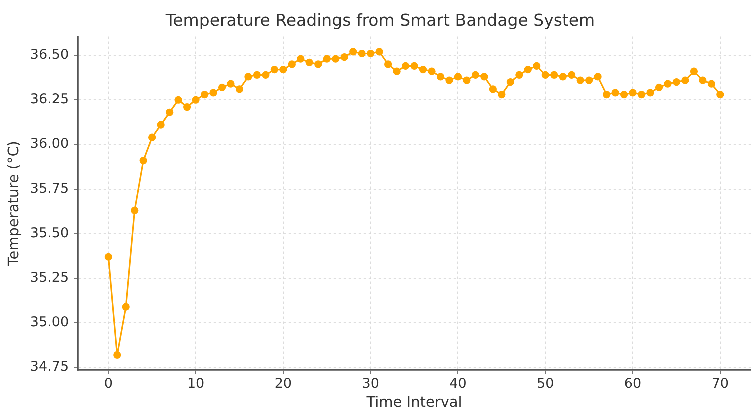 The image size is (755, 412). I want to click on x-tick-label: 30, so click(371, 384).